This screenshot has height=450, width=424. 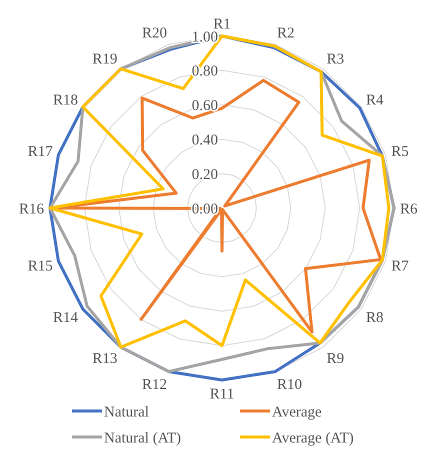 What do you see at coordinates (105, 358) in the screenshot?
I see `spoke-label: R13` at bounding box center [105, 358].